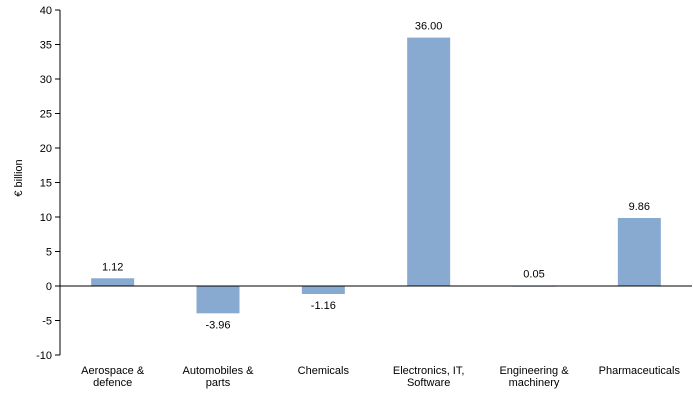 Image resolution: width=694 pixels, height=394 pixels. What do you see at coordinates (44, 356) in the screenshot?
I see `y-tick-label: -10` at bounding box center [44, 356].